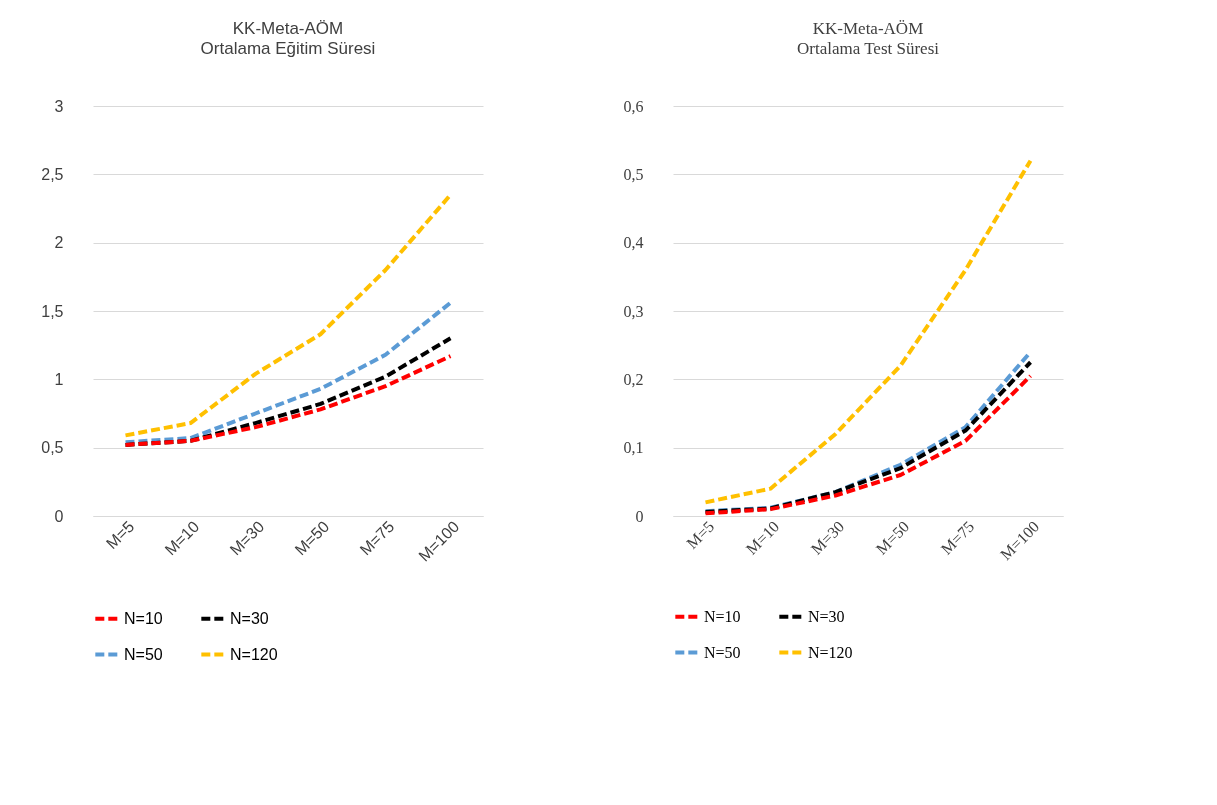 The width and height of the screenshot is (1217, 805). Describe the element at coordinates (868, 48) in the screenshot. I see `chart-subtitle: Ortalama Test Süresi` at that location.